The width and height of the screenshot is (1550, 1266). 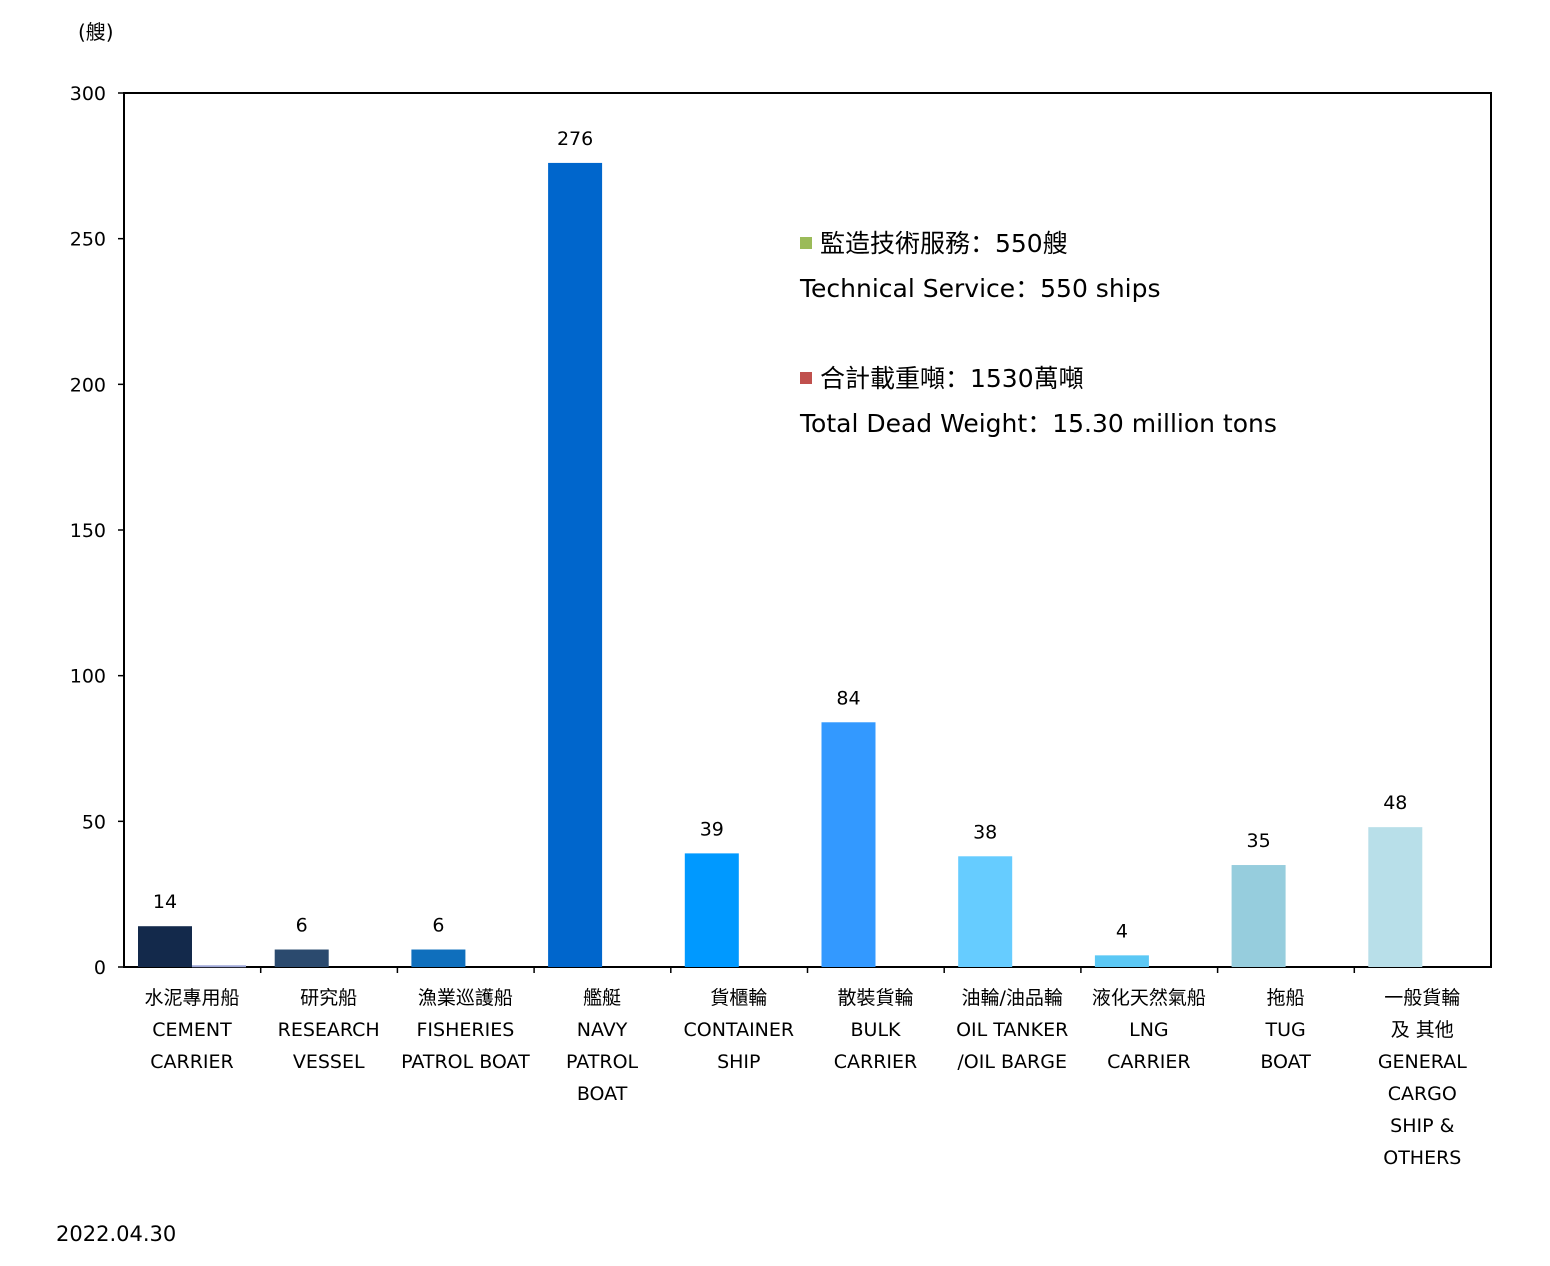 I want to click on x-category-label: 貨櫃輪 CONTAINER SHIP, so click(x=739, y=1030).